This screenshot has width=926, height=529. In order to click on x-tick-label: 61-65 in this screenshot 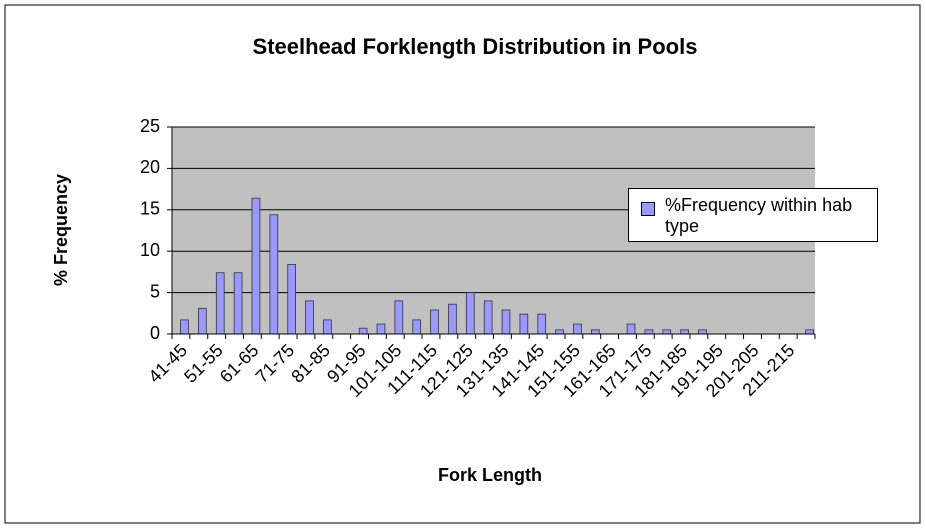, I will do `click(239, 363)`.